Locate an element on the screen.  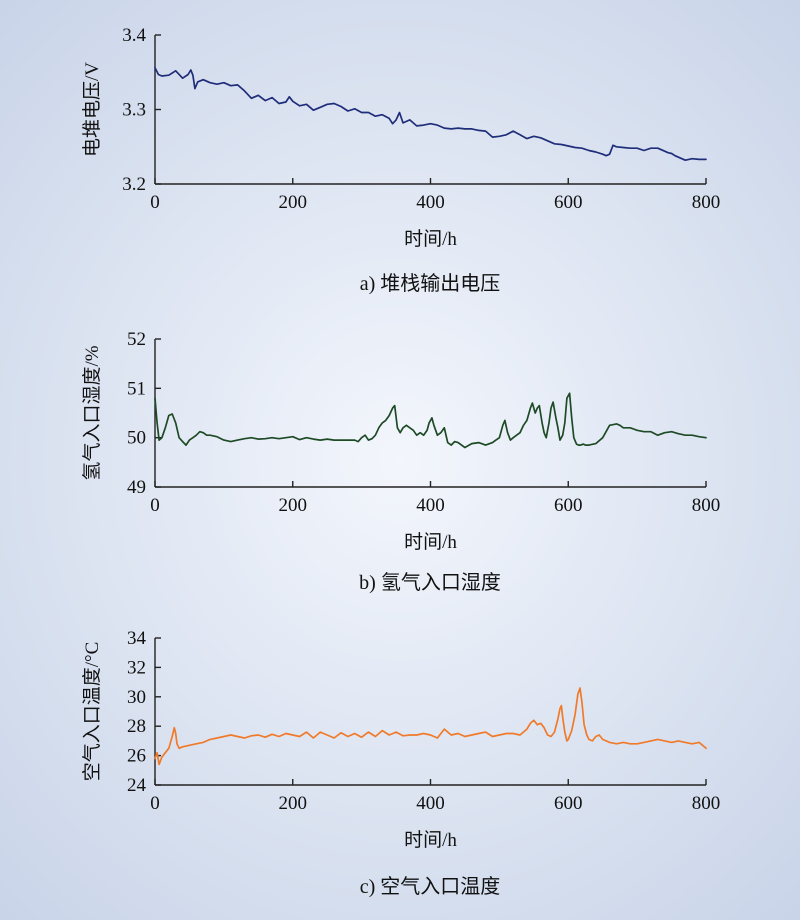
y-tick-label: 49 is located at coordinates (136, 487).